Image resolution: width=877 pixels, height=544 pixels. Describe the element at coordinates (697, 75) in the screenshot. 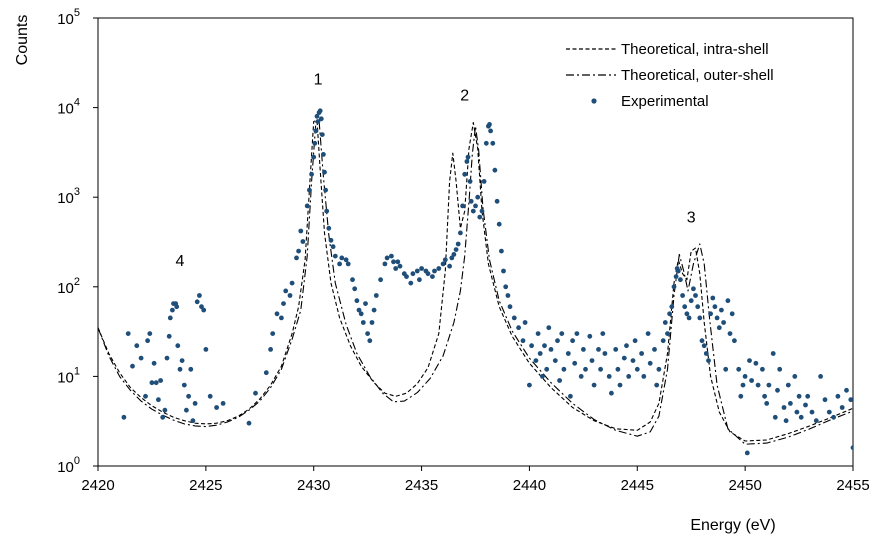

I see `legend-label: Theoretical, outer-shell` at that location.